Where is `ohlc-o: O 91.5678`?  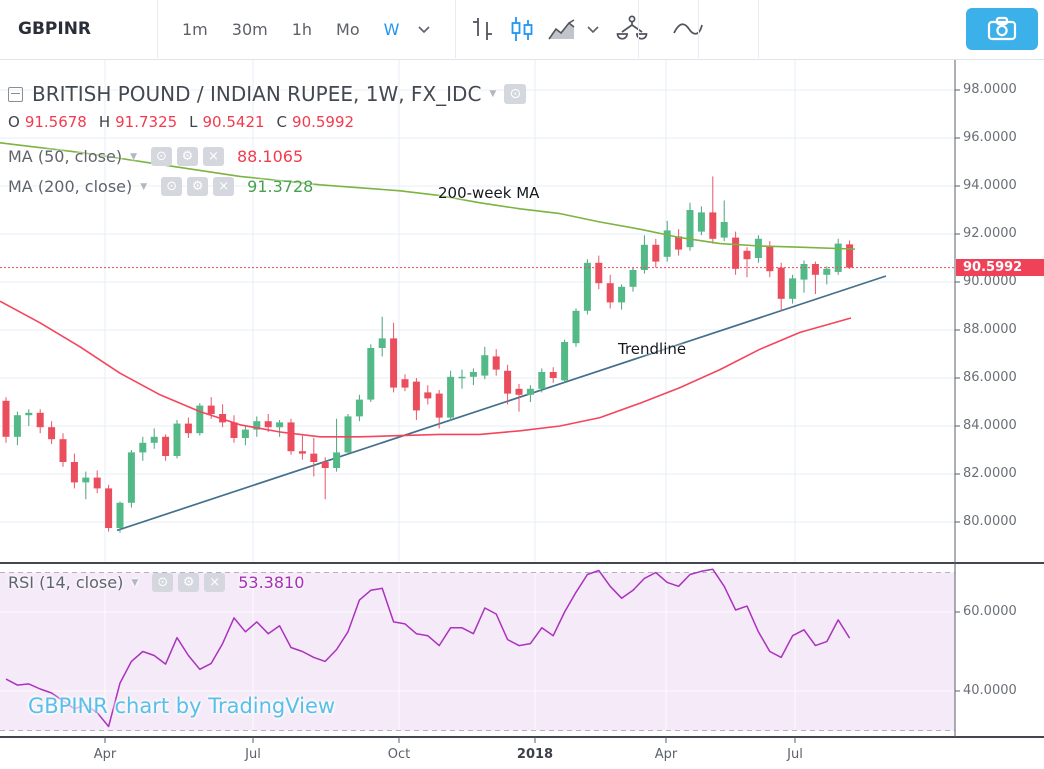
ohlc-o: O 91.5678 is located at coordinates (47, 122).